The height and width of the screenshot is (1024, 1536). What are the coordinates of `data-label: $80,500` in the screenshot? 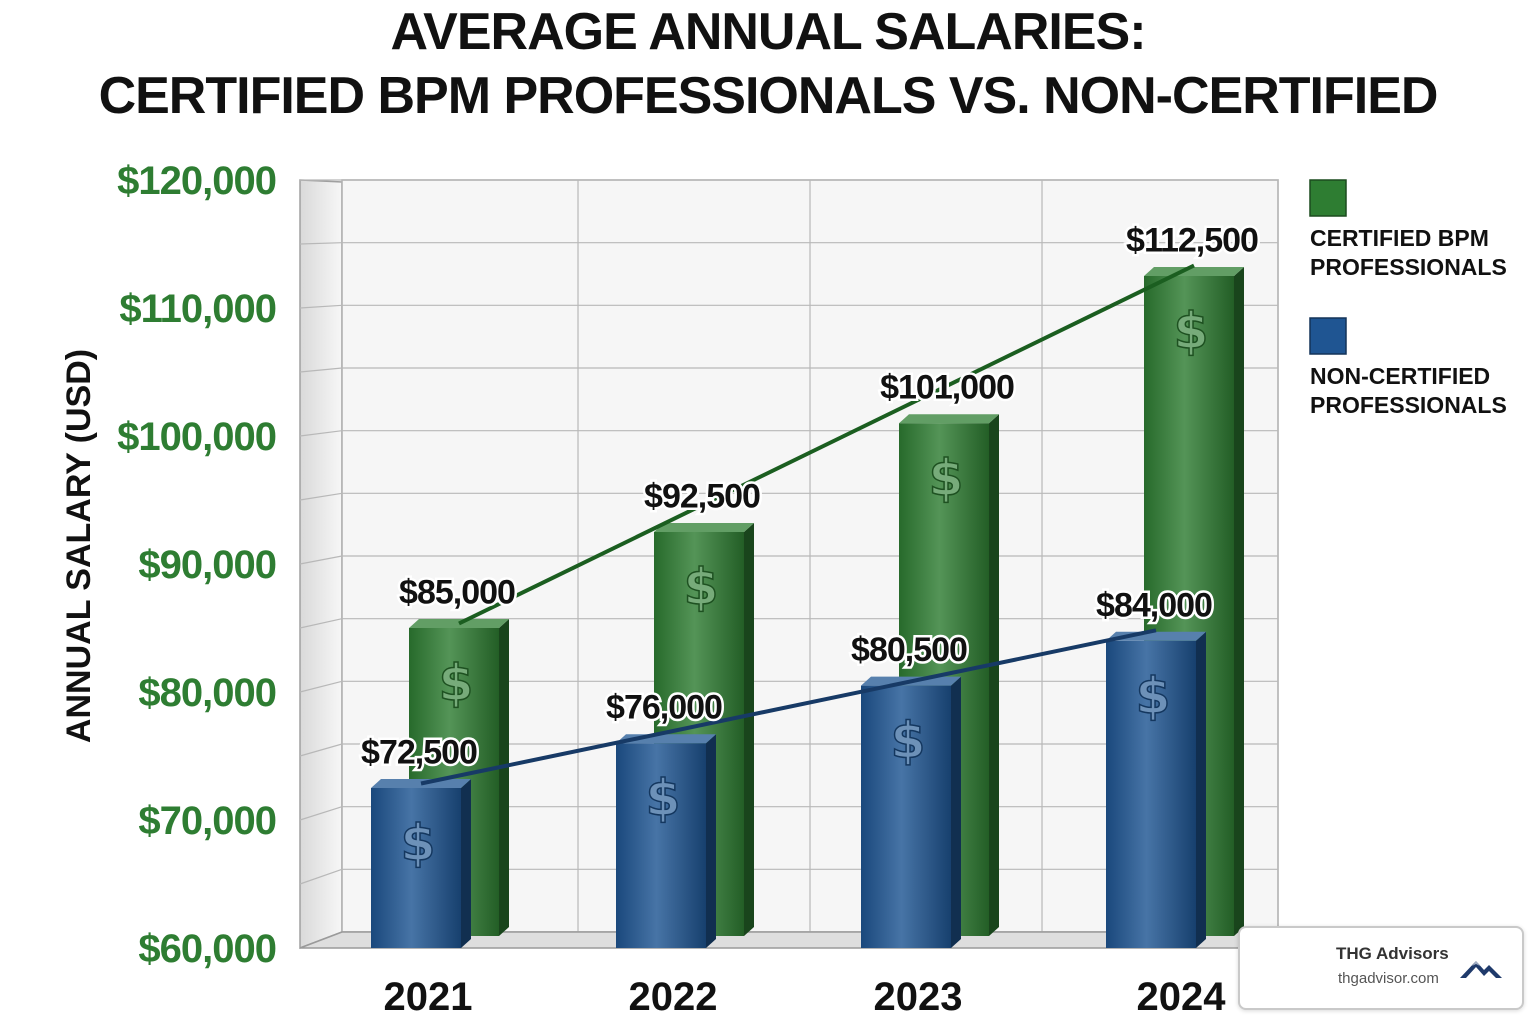 It's located at (909, 650).